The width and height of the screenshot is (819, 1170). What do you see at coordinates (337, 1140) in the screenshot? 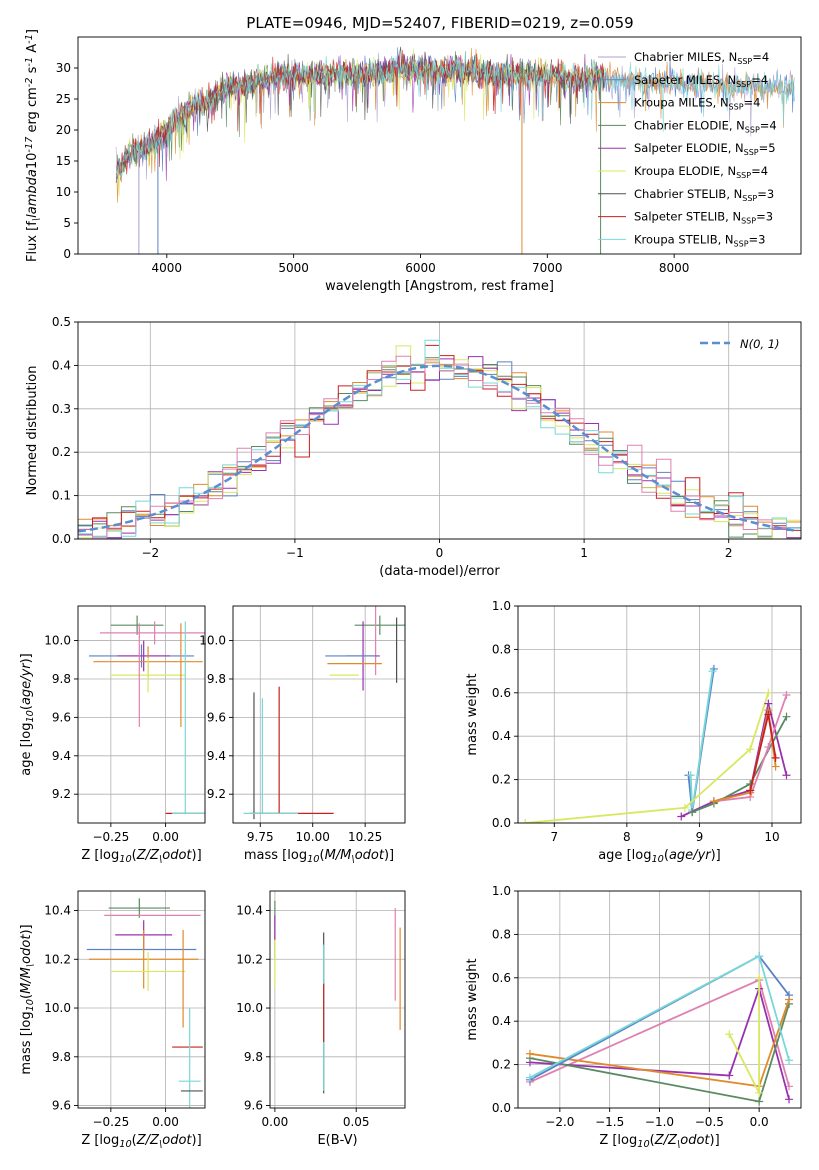
I see `x-axis-label: E(B-V)` at bounding box center [337, 1140].